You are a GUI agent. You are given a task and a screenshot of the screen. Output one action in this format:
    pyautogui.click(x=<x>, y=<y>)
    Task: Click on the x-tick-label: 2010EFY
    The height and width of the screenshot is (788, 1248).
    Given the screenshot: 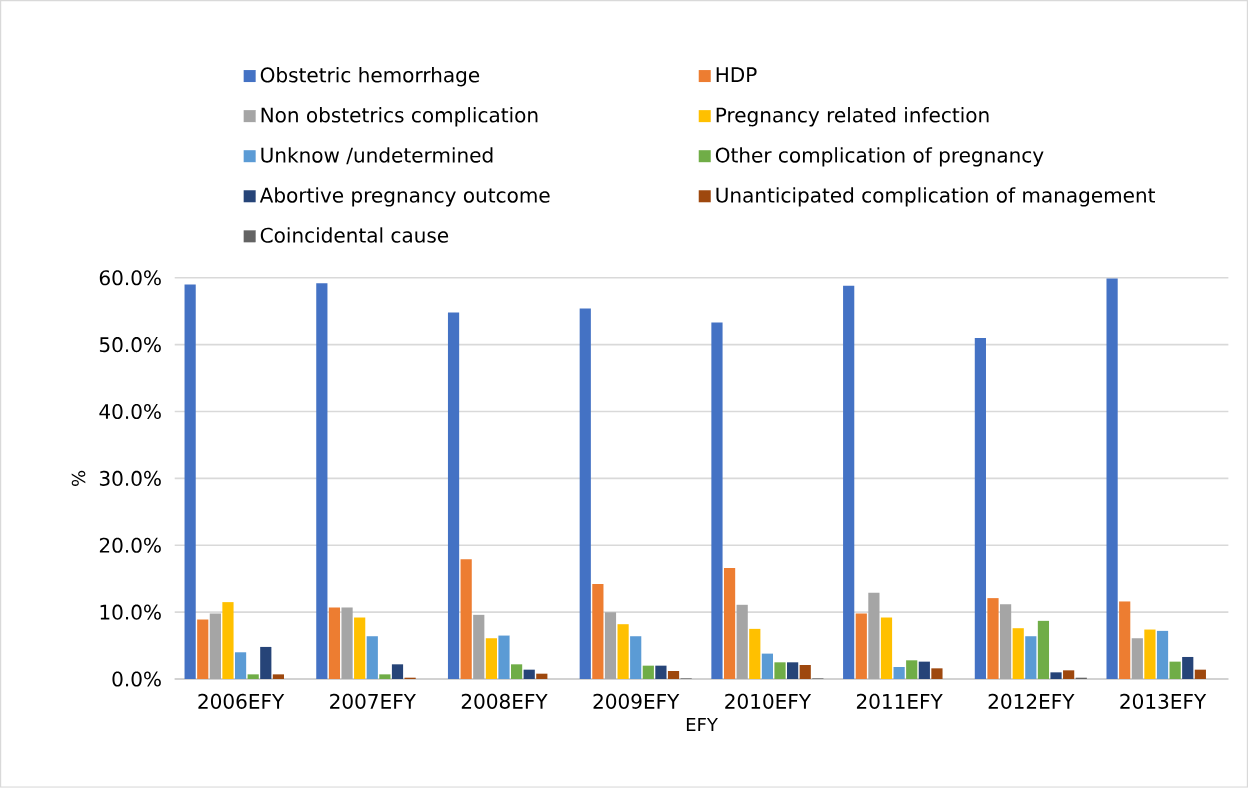 What is the action you would take?
    pyautogui.click(x=768, y=701)
    